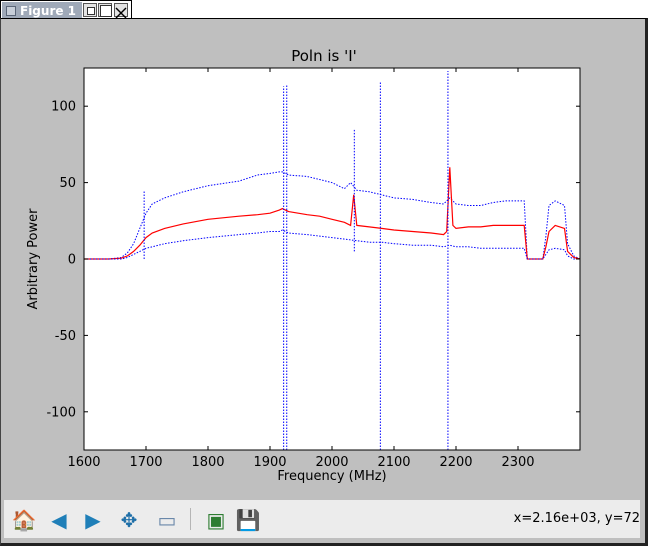  I want to click on navigation-toolbar: 🏠 ◀ ▶ ✥ ▭ ▣ 💾 x=2.16e+03, y=72, so click(322, 519).